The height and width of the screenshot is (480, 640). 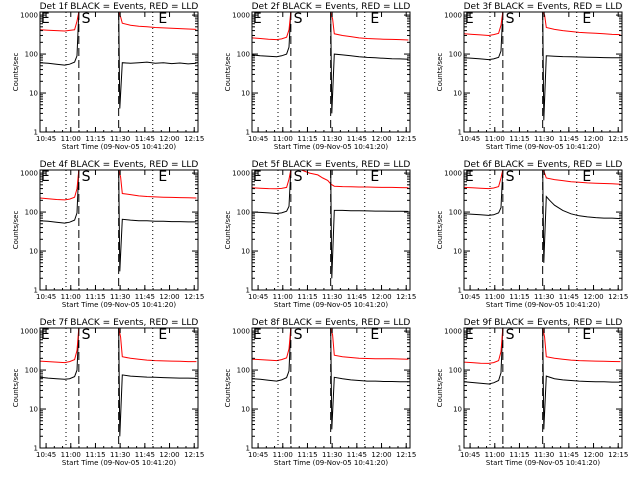 What do you see at coordinates (543, 7) in the screenshot?
I see `panel-title: Det 3f BLACK = Events, RED = LLD` at bounding box center [543, 7].